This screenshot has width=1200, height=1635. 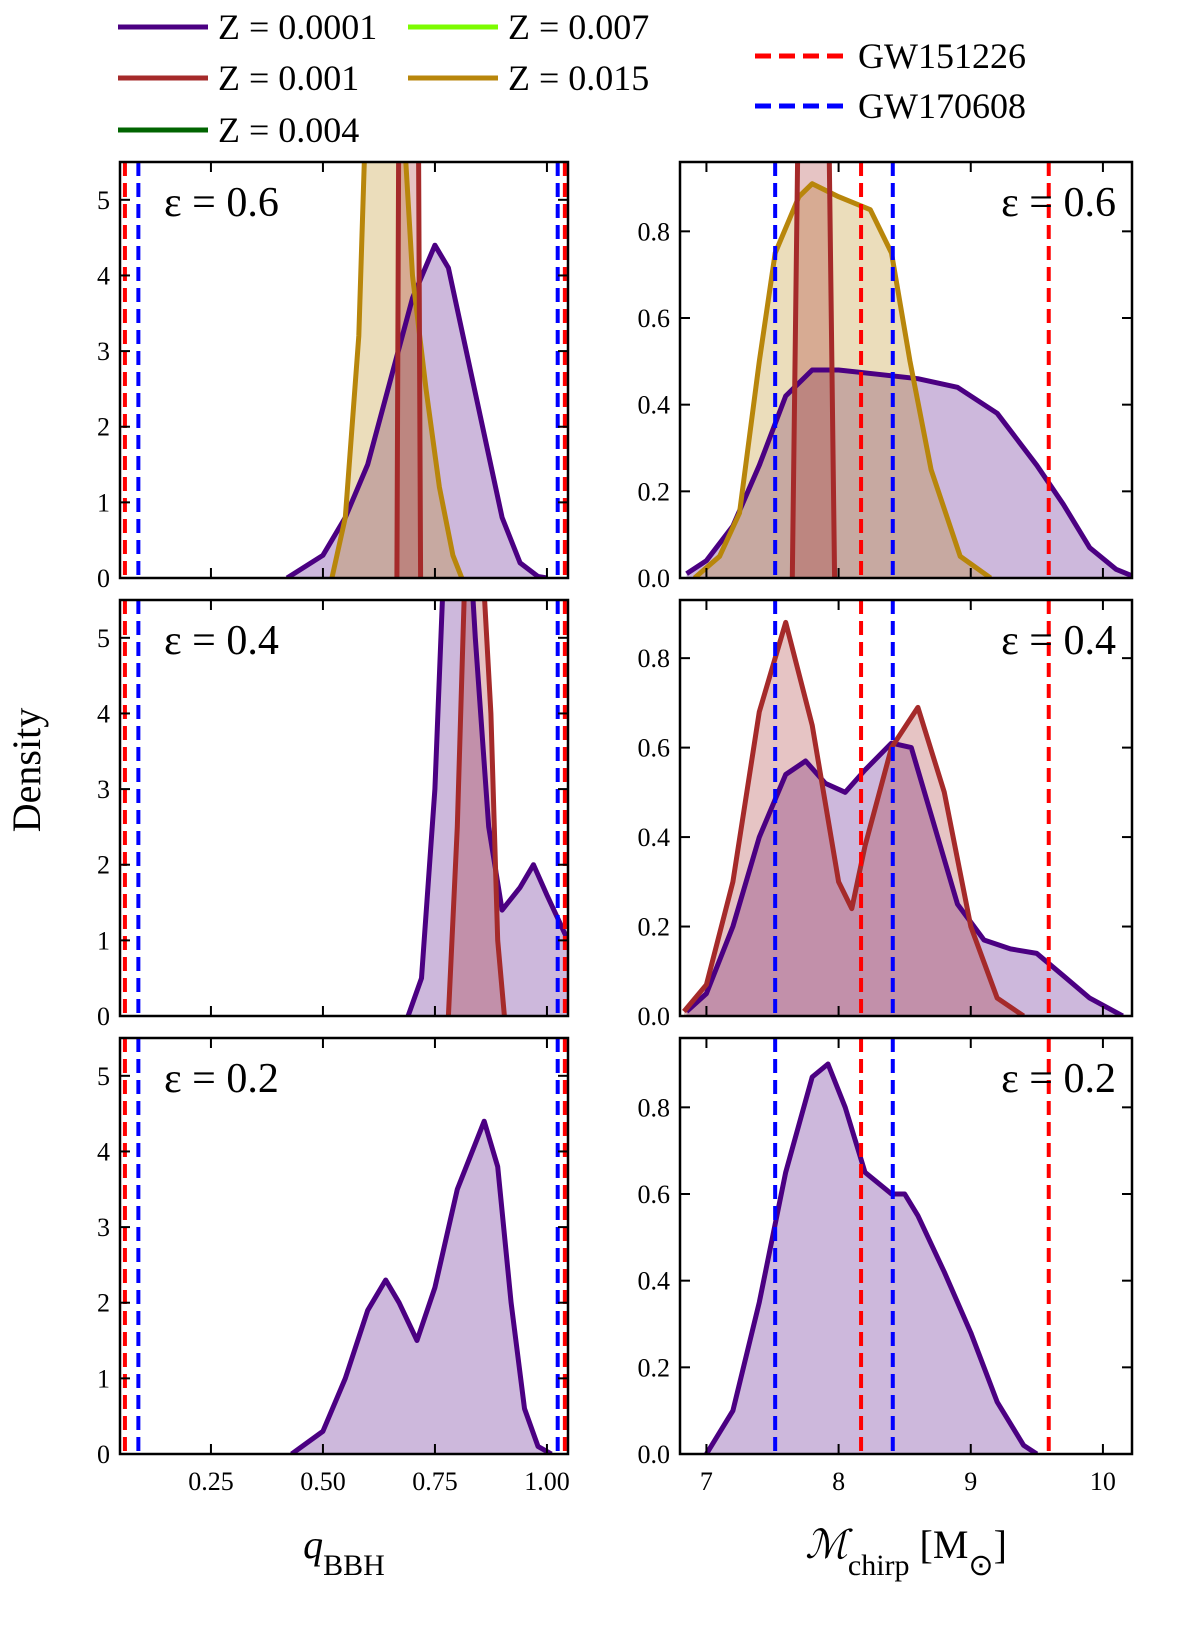 What do you see at coordinates (288, 130) in the screenshot?
I see `legend-label: Z = 0.004` at bounding box center [288, 130].